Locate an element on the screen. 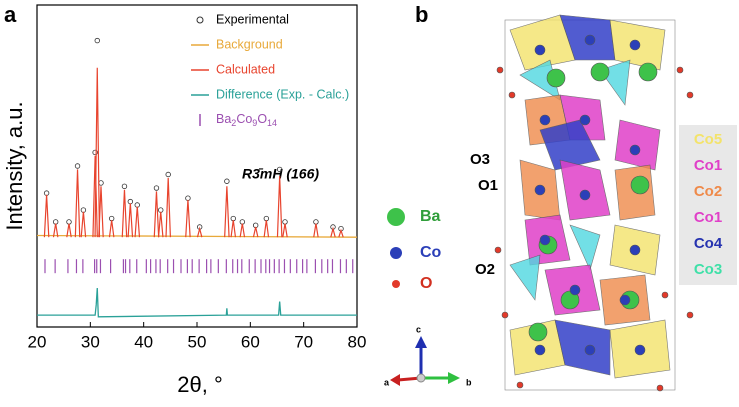 Image resolution: width=739 pixels, height=407 pixels. x-axis-label: 2θ, ° is located at coordinates (200, 384).